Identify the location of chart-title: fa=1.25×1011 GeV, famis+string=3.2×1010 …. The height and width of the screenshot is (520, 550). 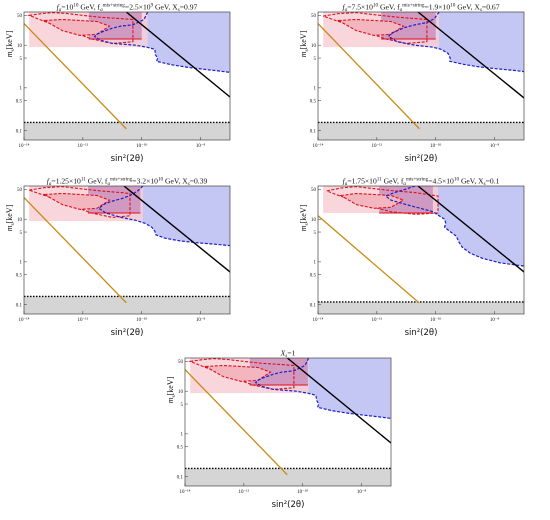
(127, 182).